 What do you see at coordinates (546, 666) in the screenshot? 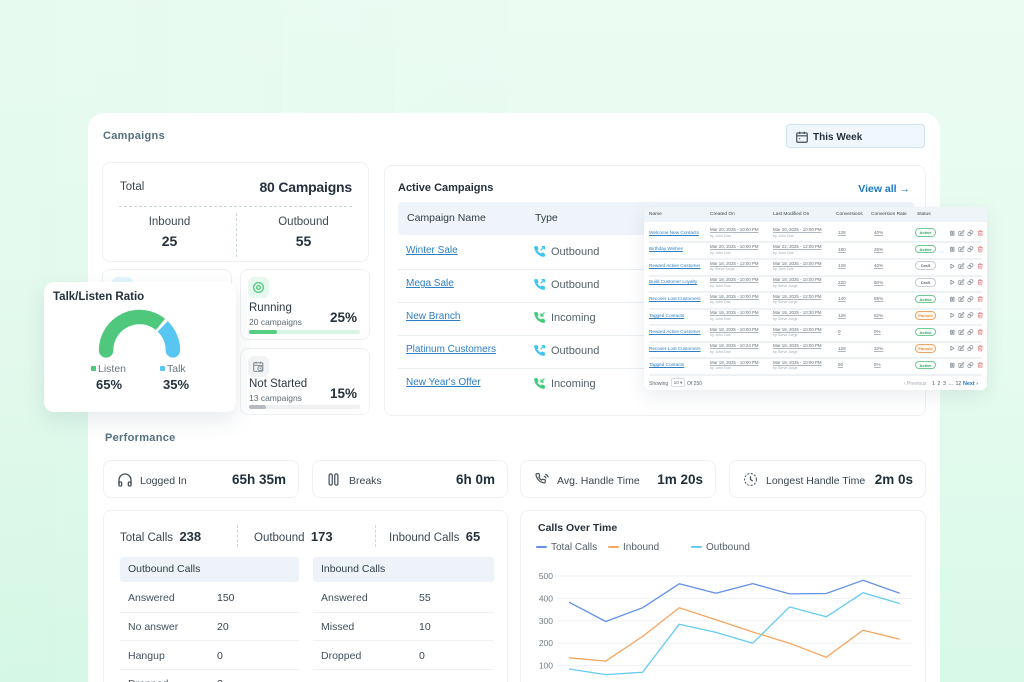
I see `svg-text: 100` at bounding box center [546, 666].